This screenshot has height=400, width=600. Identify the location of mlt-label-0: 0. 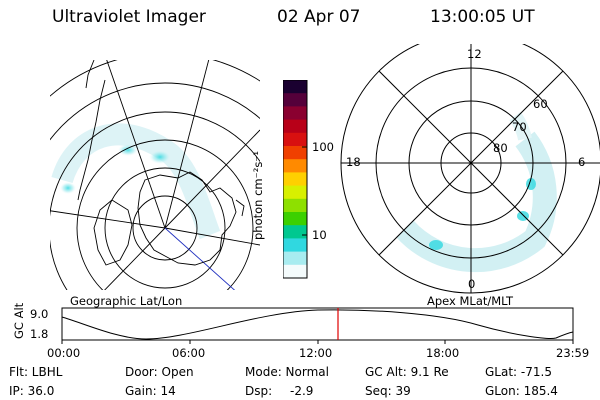
(472, 284).